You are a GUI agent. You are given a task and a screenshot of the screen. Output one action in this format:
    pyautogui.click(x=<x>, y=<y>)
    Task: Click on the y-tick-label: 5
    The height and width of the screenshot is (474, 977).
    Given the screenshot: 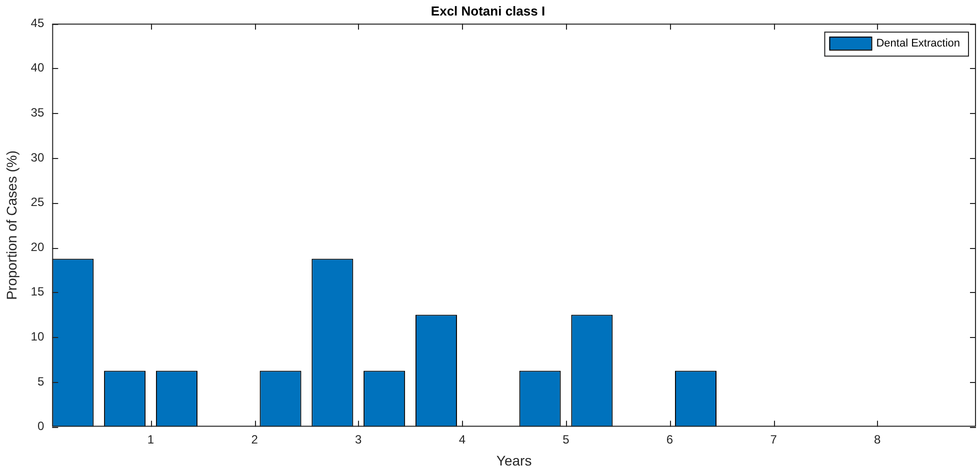 What is the action you would take?
    pyautogui.click(x=40, y=381)
    